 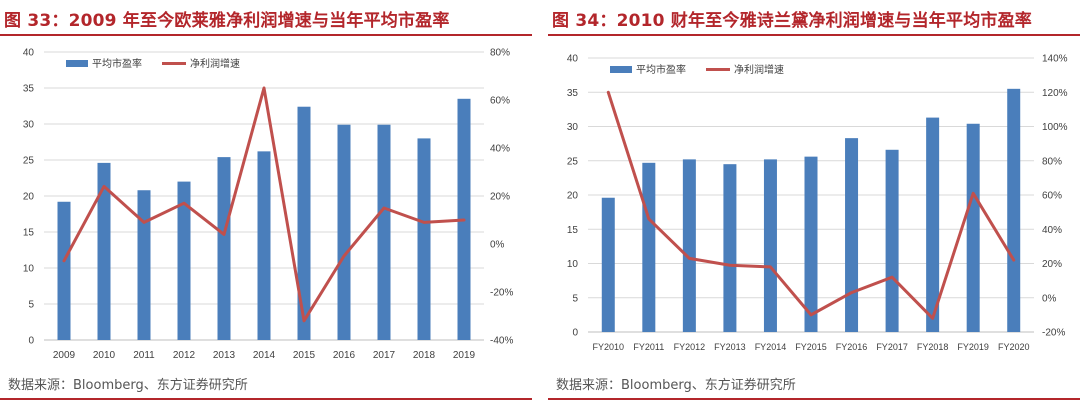 What do you see at coordinates (384, 355) in the screenshot?
I see `x-tick-label: 2017` at bounding box center [384, 355].